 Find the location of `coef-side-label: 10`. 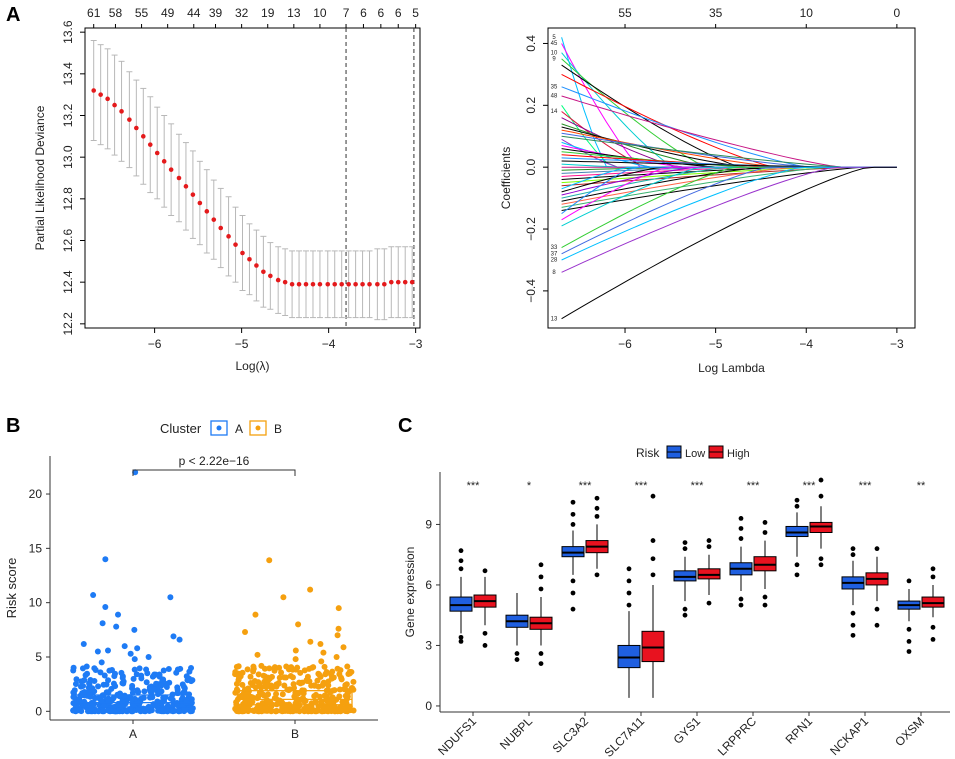

coef-side-label: 10 is located at coordinates (554, 53).